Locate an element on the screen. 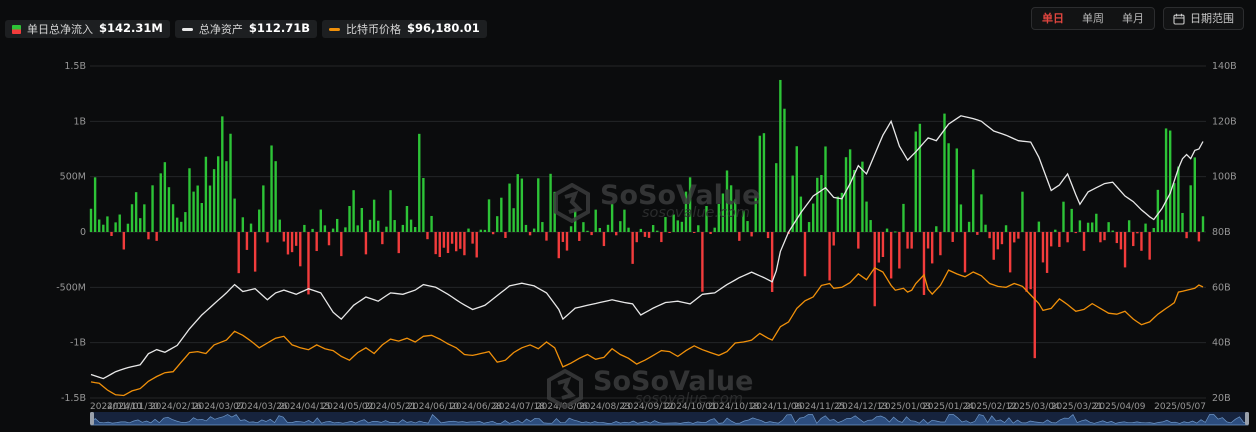 This screenshot has width=1256, height=432. date-range-button: 日期范围 is located at coordinates (1203, 18).